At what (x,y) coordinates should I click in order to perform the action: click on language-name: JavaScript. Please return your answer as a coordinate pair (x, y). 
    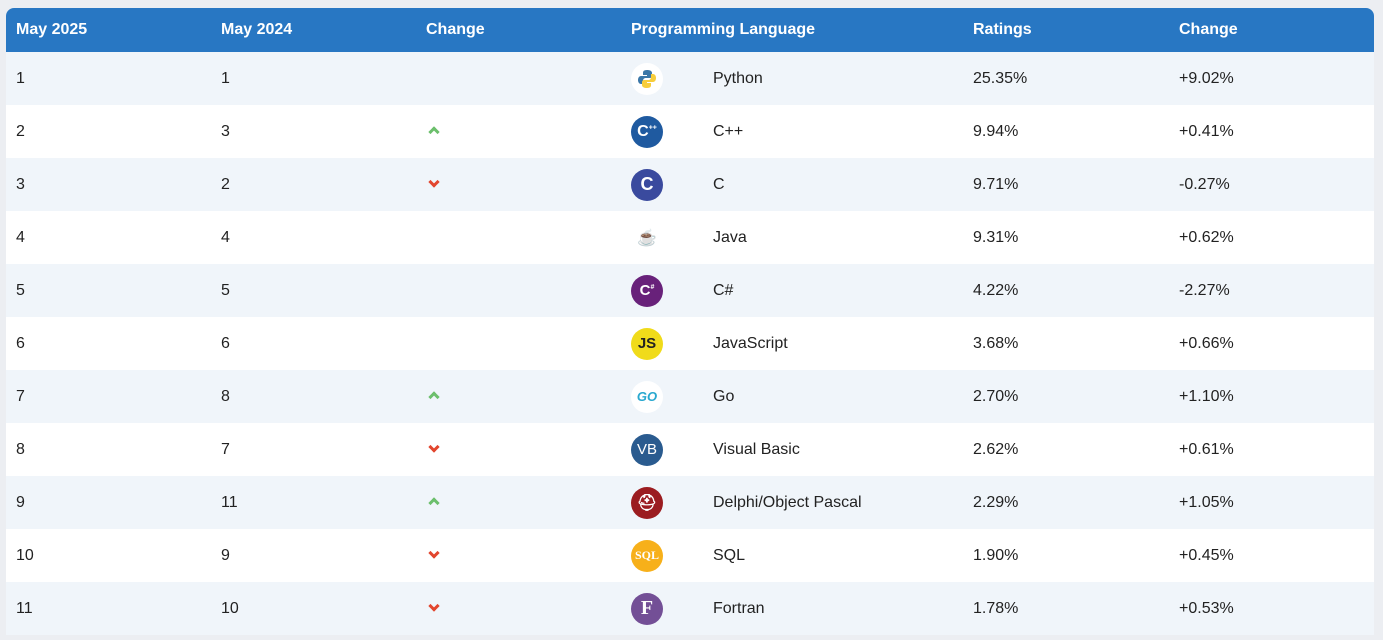
    Looking at the image, I should click on (833, 343).